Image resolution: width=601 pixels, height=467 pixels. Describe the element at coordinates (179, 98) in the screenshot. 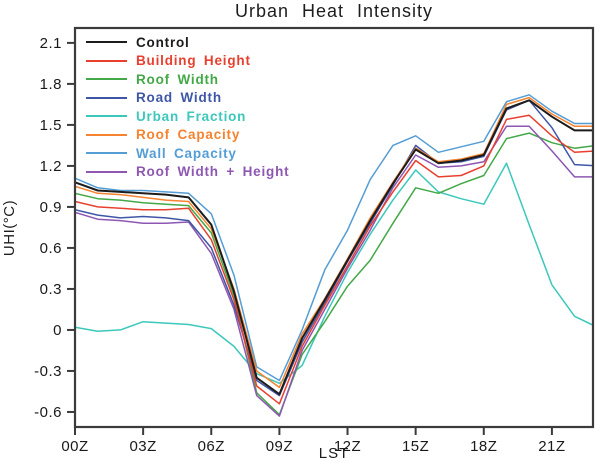

I see `legend-label: Road Width` at that location.